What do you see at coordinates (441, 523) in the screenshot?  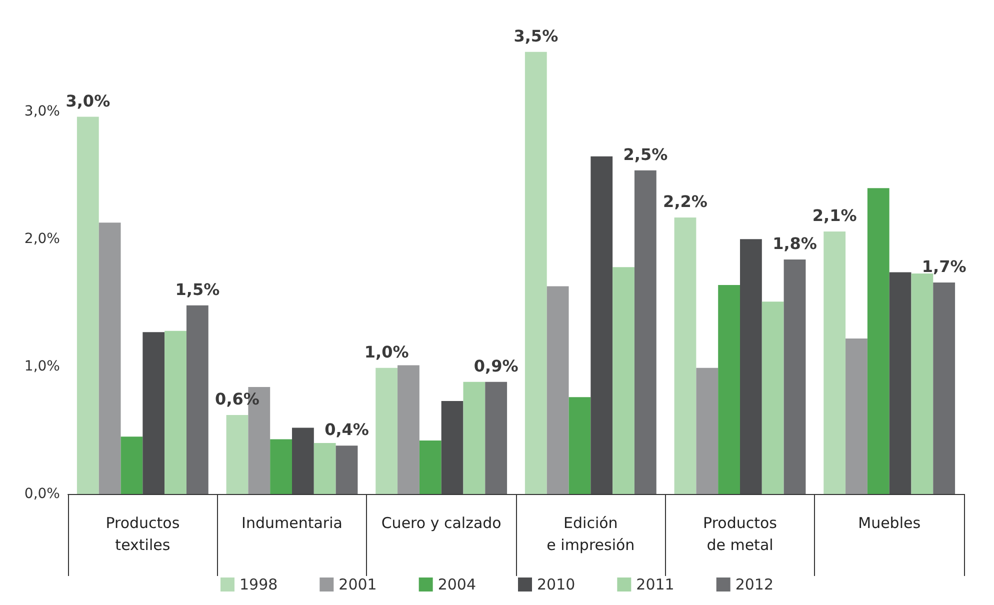 I see `x-tick-label: Cuero y calzado` at bounding box center [441, 523].